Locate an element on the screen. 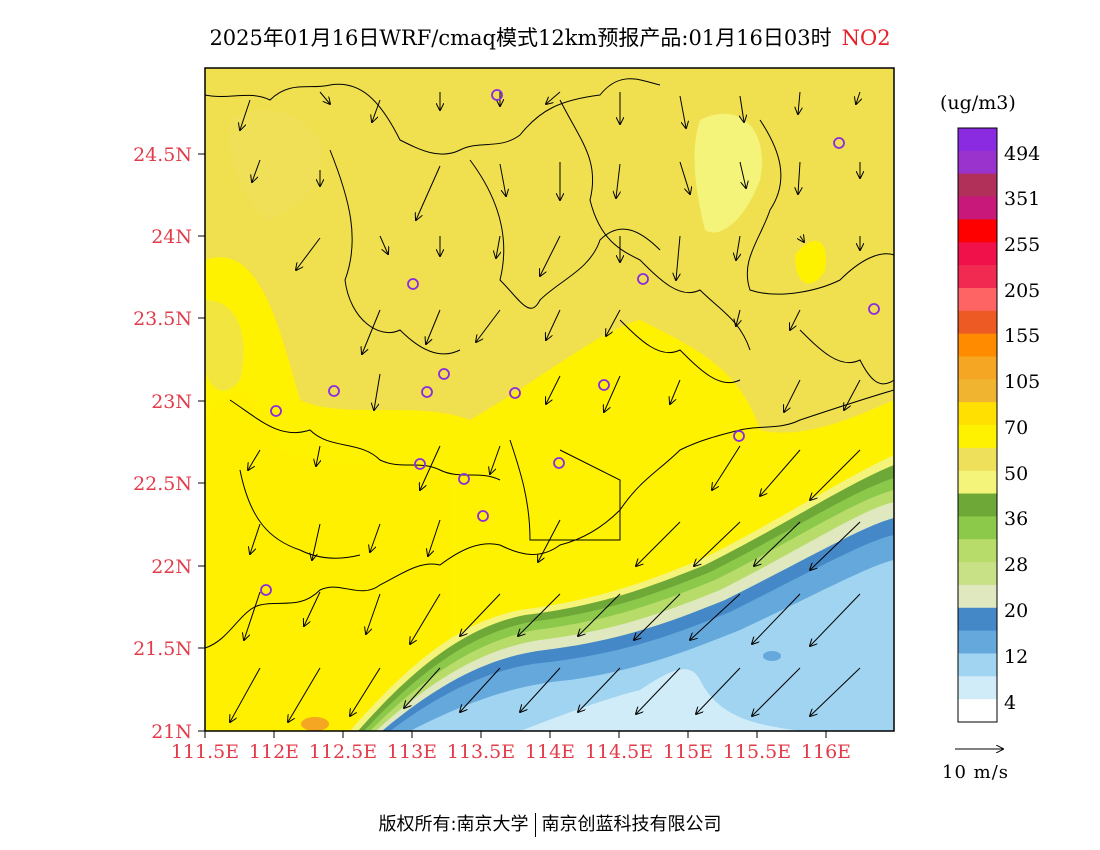 The height and width of the screenshot is (850, 1100). title-pollutant: NO2 is located at coordinates (866, 38).